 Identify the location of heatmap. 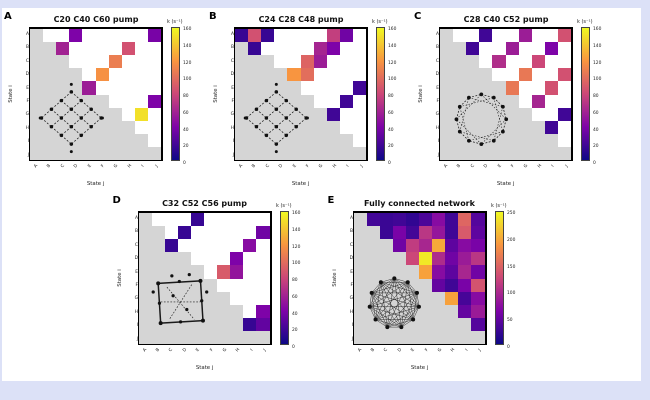
(301, 94).